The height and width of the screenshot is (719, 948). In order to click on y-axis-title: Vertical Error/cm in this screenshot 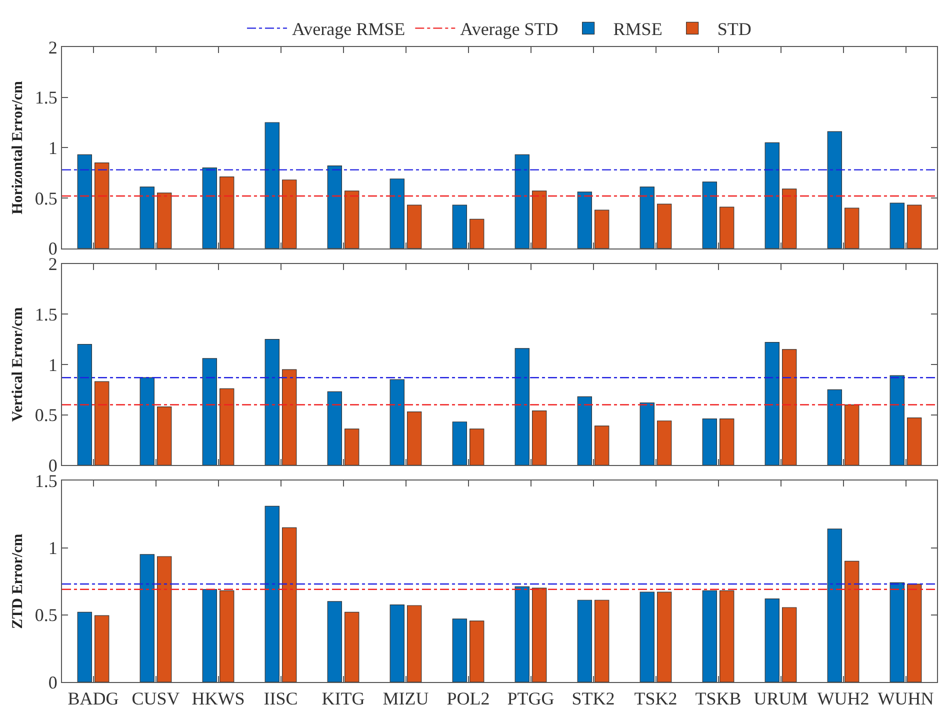, I will do `click(18, 364)`.